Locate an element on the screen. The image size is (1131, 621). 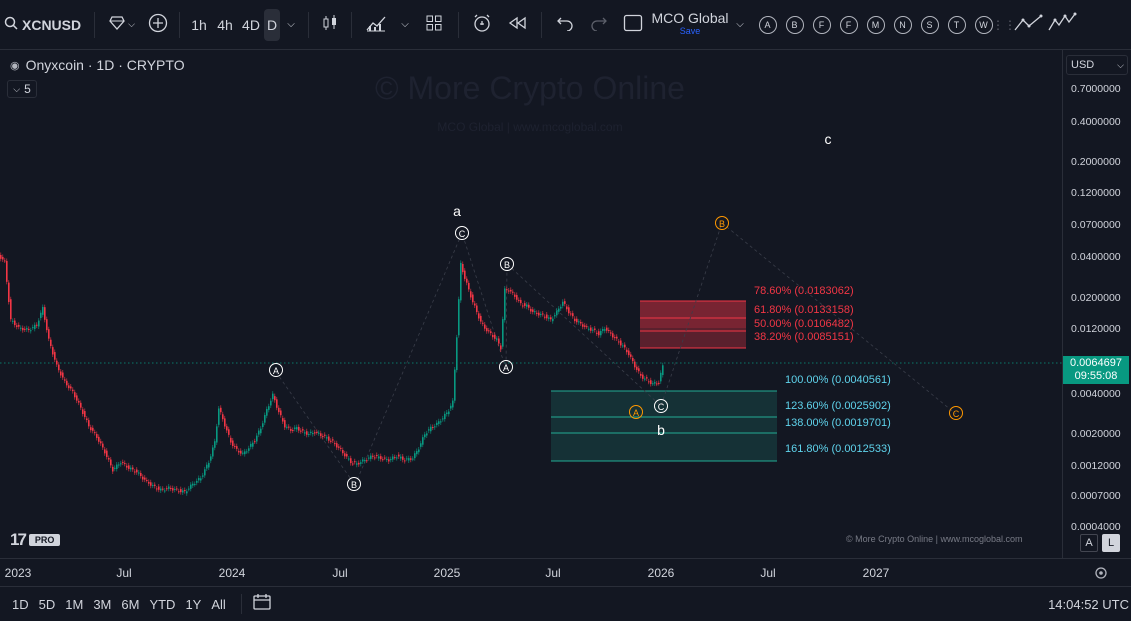
fullscreen-toggle is located at coordinates (633, 25).